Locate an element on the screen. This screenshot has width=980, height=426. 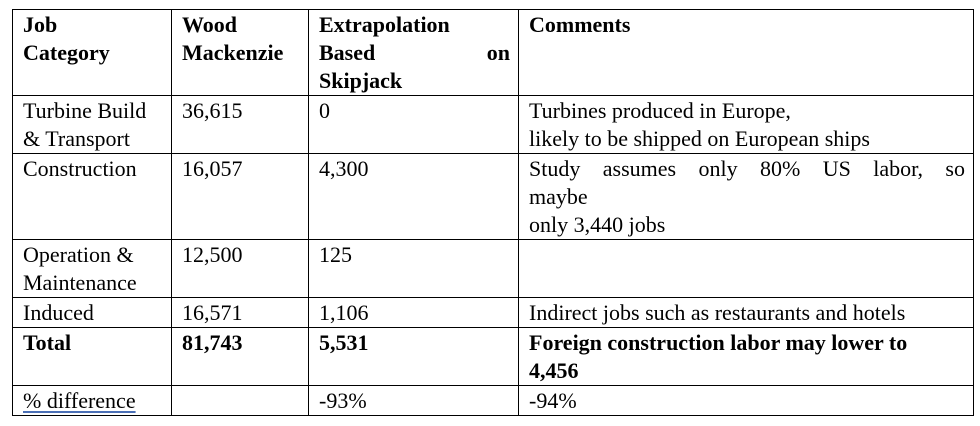
header-wood-mackenzie: Wood Mackenzie is located at coordinates (240, 52).